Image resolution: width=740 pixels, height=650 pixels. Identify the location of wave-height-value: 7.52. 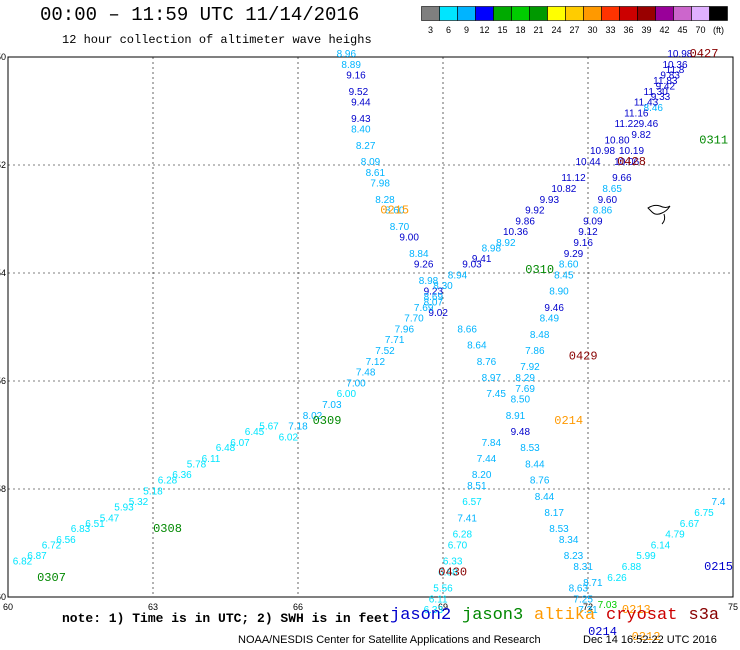
(385, 351).